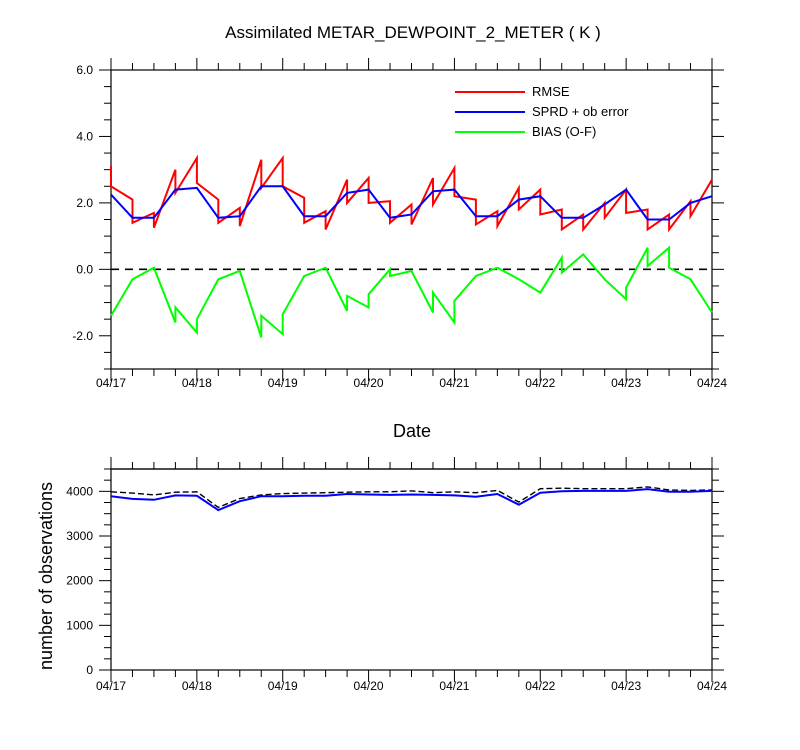 This screenshot has width=800, height=750. I want to click on legend-label: RMSE, so click(551, 91).